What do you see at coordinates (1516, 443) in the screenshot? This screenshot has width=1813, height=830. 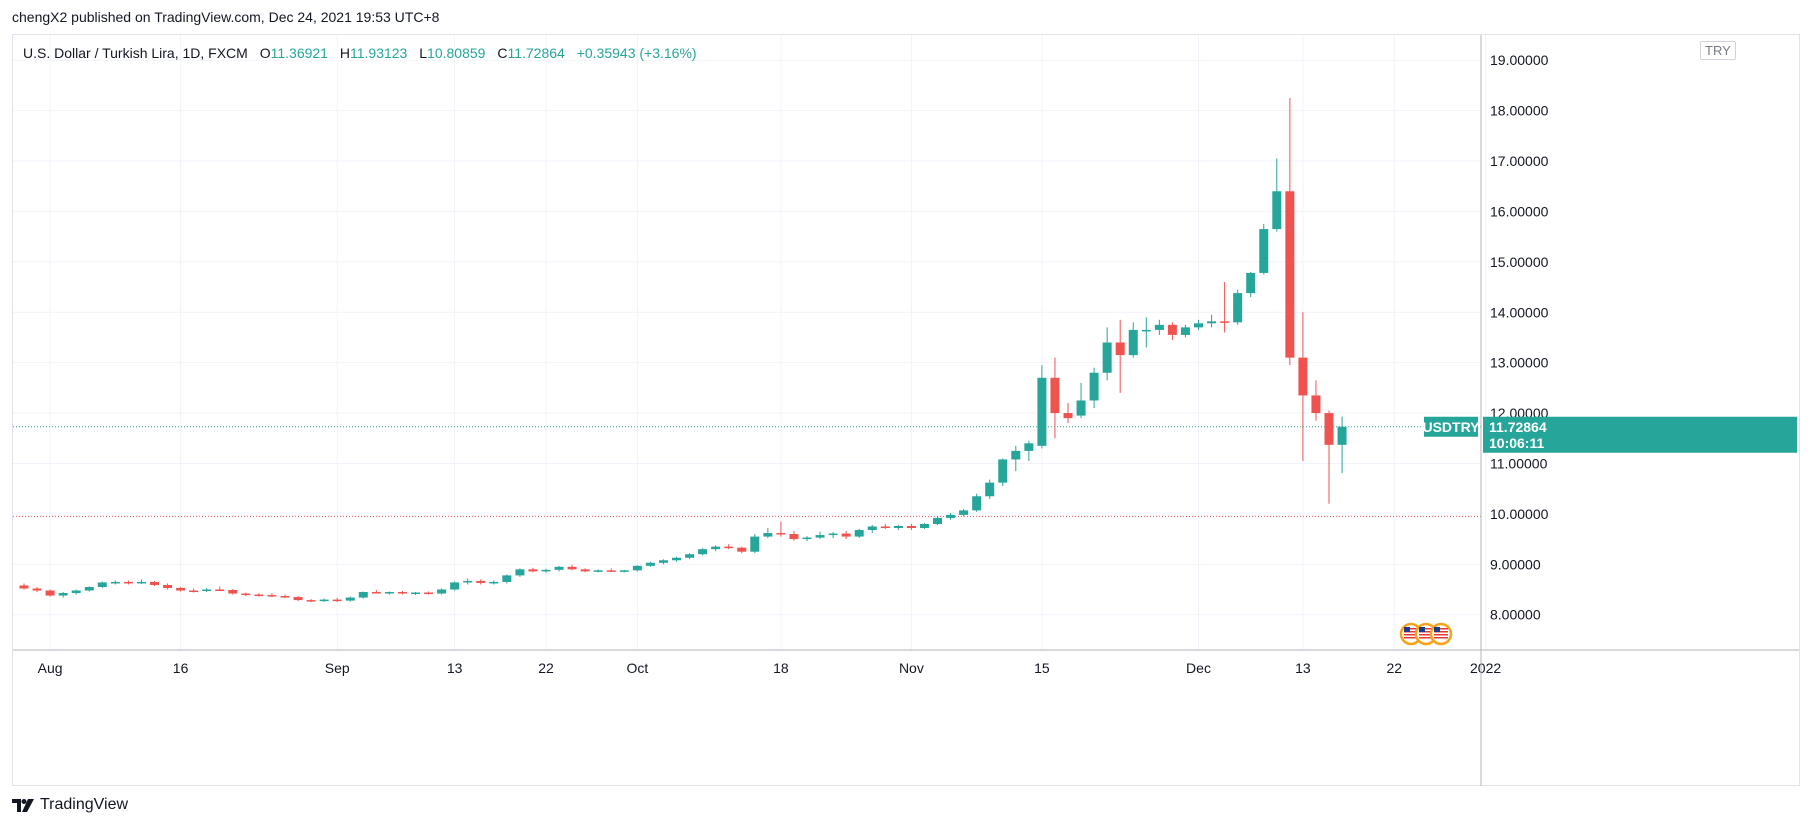 I see `last-price-countdown: 10:06:11` at bounding box center [1516, 443].